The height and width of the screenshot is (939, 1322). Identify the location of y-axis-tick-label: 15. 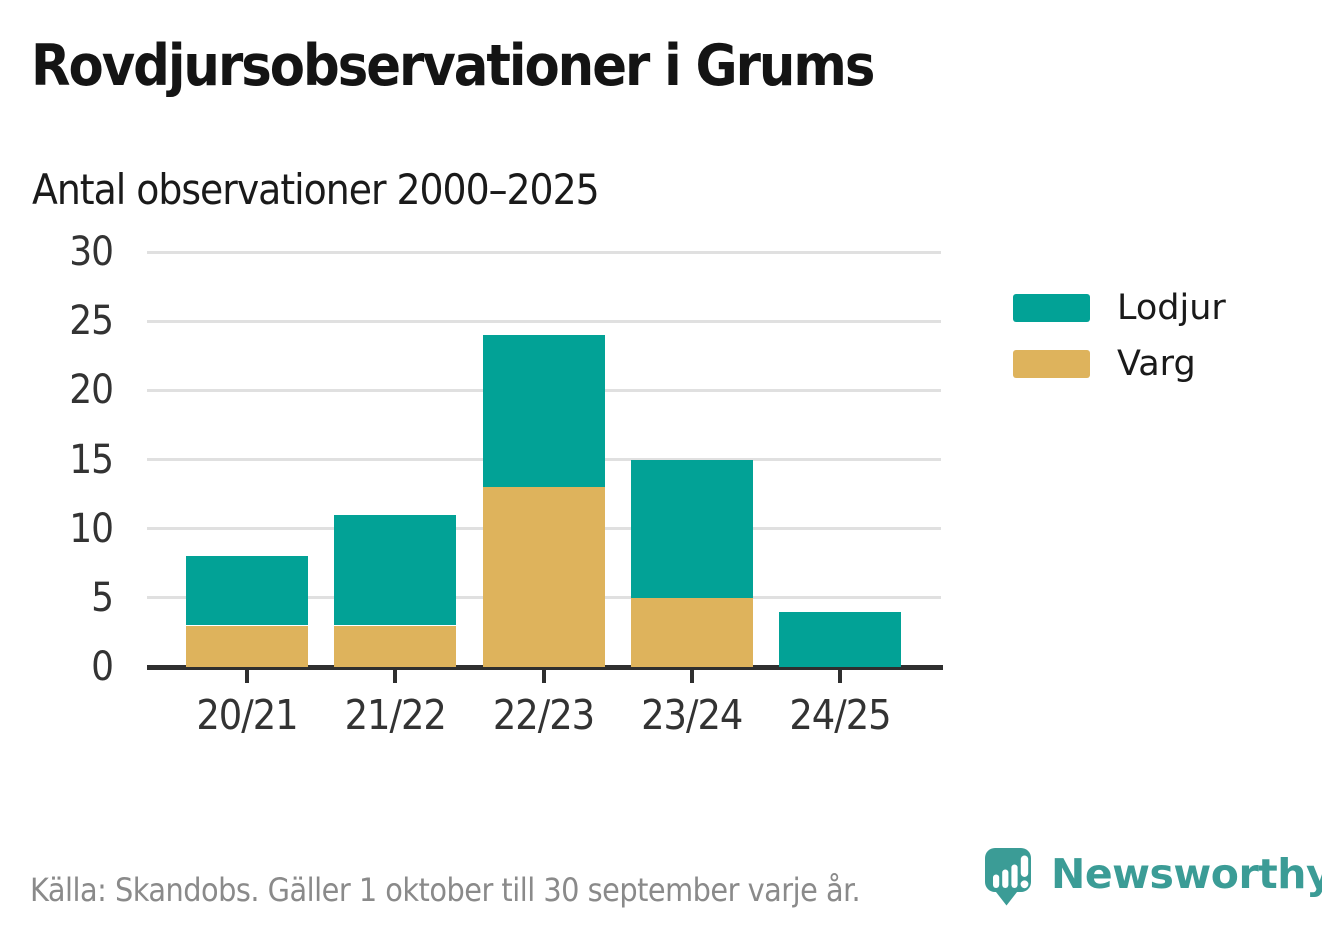
(91, 459).